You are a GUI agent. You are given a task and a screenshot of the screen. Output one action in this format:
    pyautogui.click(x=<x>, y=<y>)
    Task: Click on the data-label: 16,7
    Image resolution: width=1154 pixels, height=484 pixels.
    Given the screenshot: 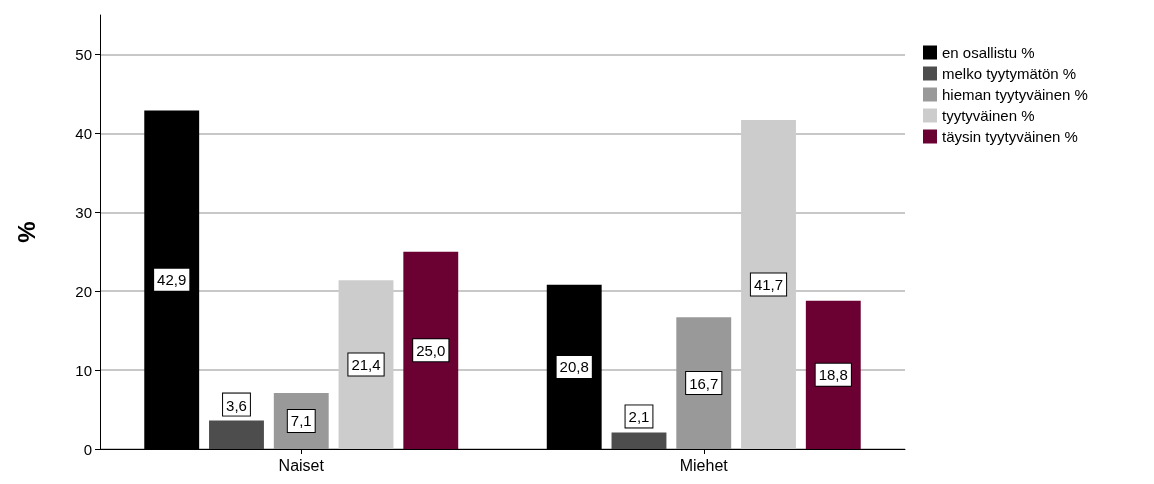 What is the action you would take?
    pyautogui.click(x=704, y=383)
    